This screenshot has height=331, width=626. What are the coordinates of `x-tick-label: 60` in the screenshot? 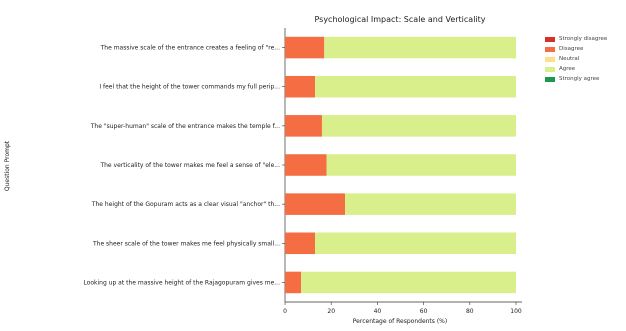 It's located at (424, 311).